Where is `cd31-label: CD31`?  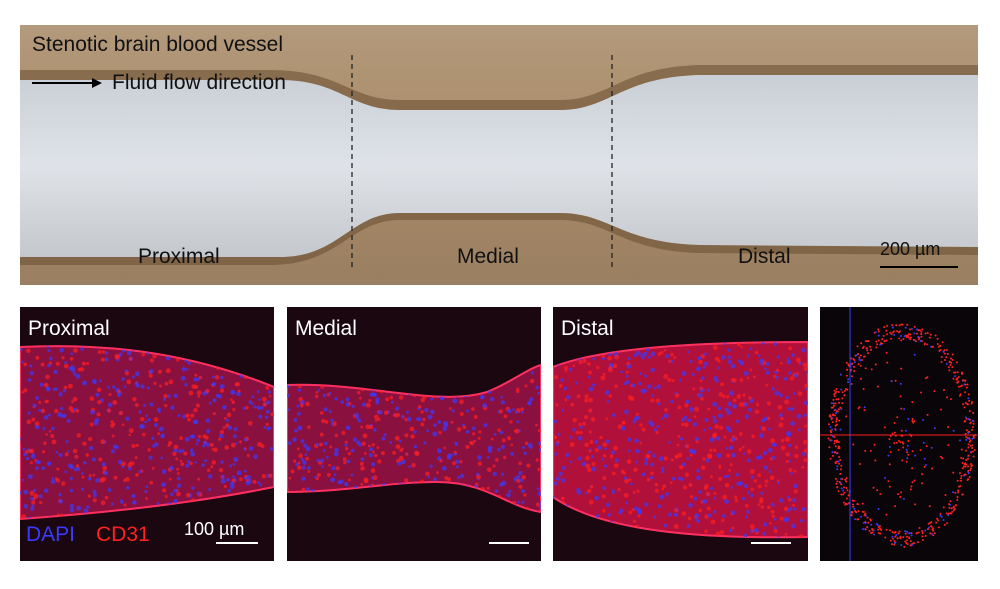 cd31-label: CD31 is located at coordinates (123, 534).